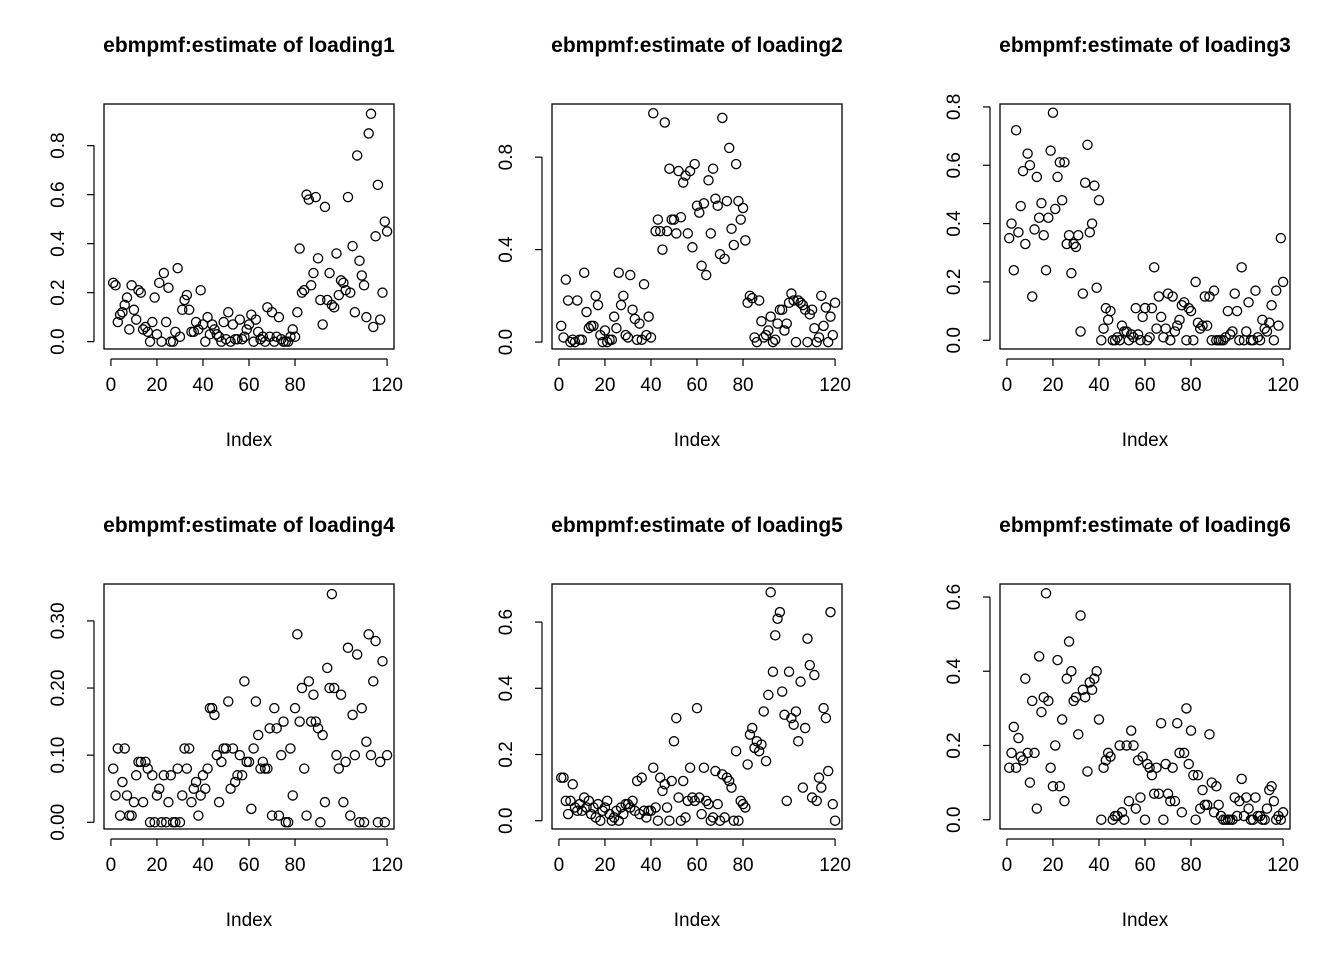  What do you see at coordinates (954, 165) in the screenshot?
I see `y-tick-label: 0.6` at bounding box center [954, 165].